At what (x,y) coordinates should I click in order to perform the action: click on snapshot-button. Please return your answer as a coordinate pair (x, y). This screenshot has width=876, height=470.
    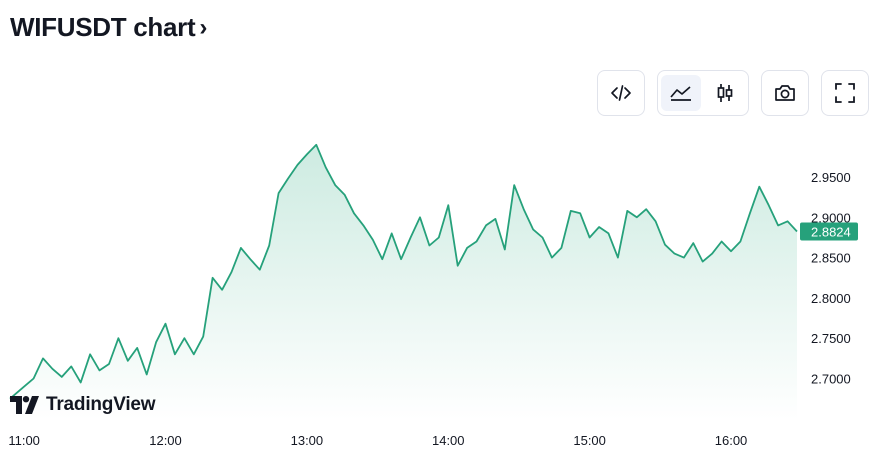
    Looking at the image, I should click on (785, 93).